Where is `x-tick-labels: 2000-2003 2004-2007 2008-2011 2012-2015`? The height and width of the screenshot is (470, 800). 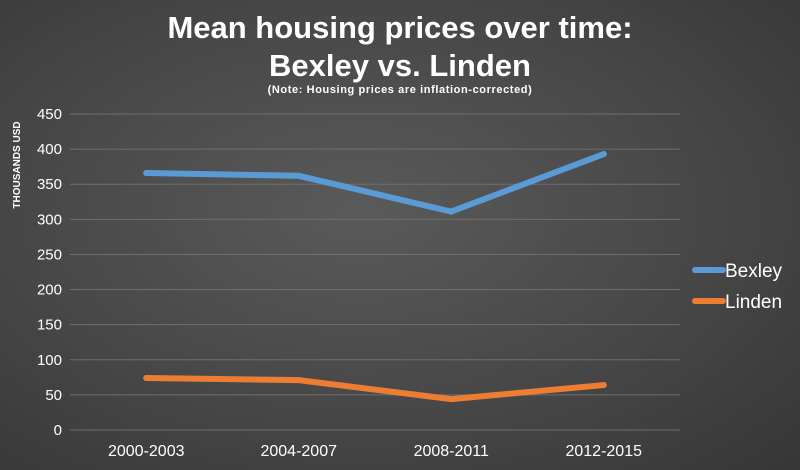 x-tick-labels: 2000-2003 2004-2007 2008-2011 2012-2015 is located at coordinates (375, 451).